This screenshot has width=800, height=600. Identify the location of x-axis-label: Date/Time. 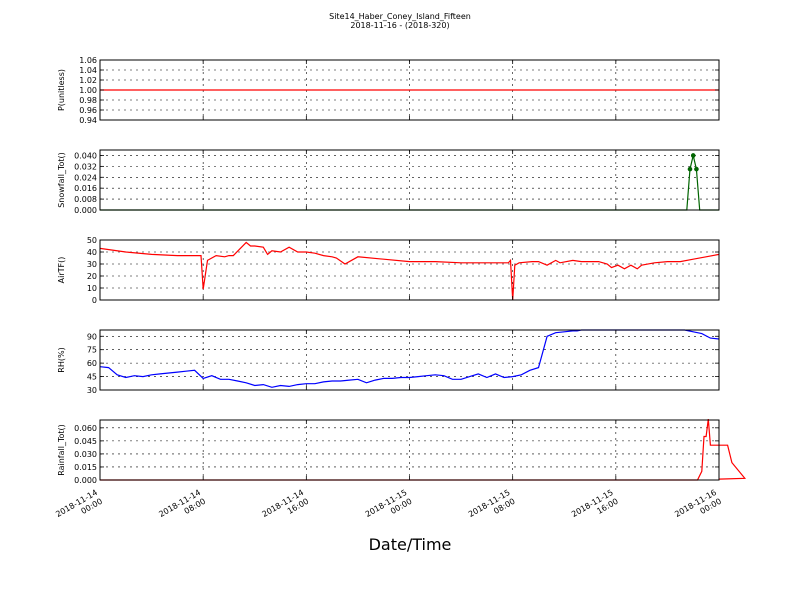
(410, 544).